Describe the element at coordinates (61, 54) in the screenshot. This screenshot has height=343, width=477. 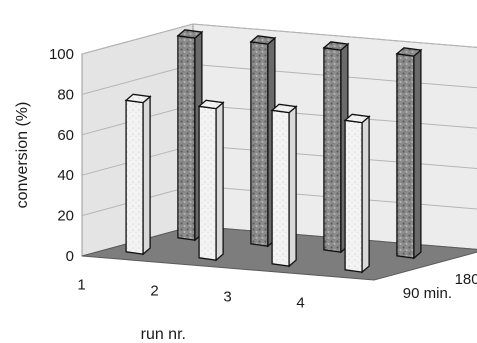
I see `y-tick-label: 100` at that location.